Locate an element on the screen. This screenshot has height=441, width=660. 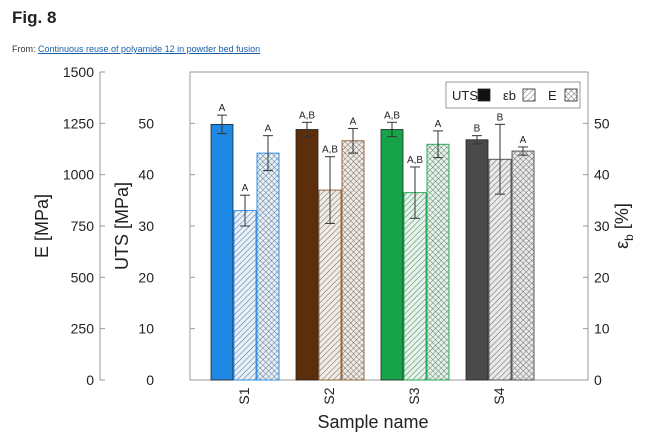
axis-label-uts: UTS [MPa] is located at coordinates (122, 226).